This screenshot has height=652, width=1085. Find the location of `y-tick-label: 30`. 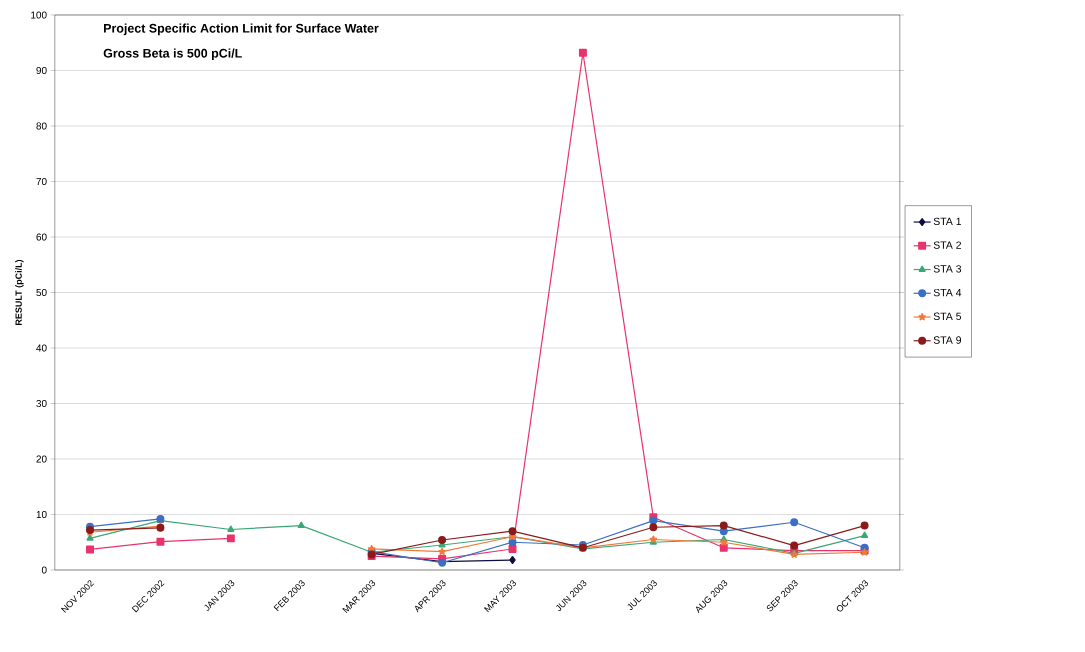

y-tick-label: 30 is located at coordinates (41, 403).